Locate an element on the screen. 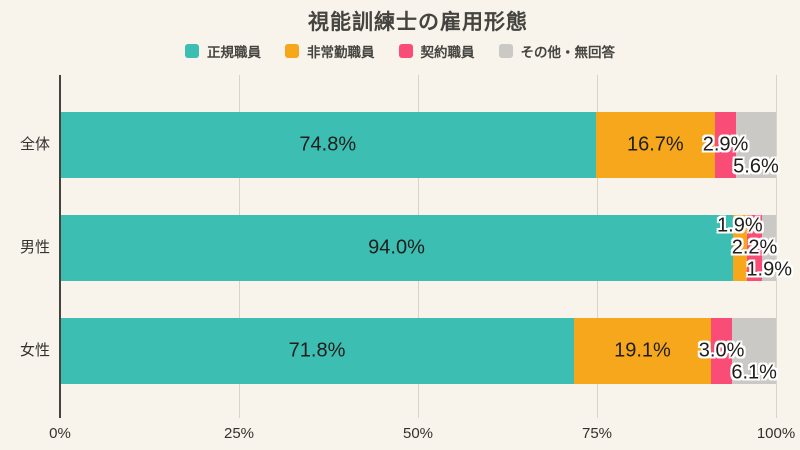 This screenshot has height=450, width=800. value-label: 3.0% is located at coordinates (721, 350).